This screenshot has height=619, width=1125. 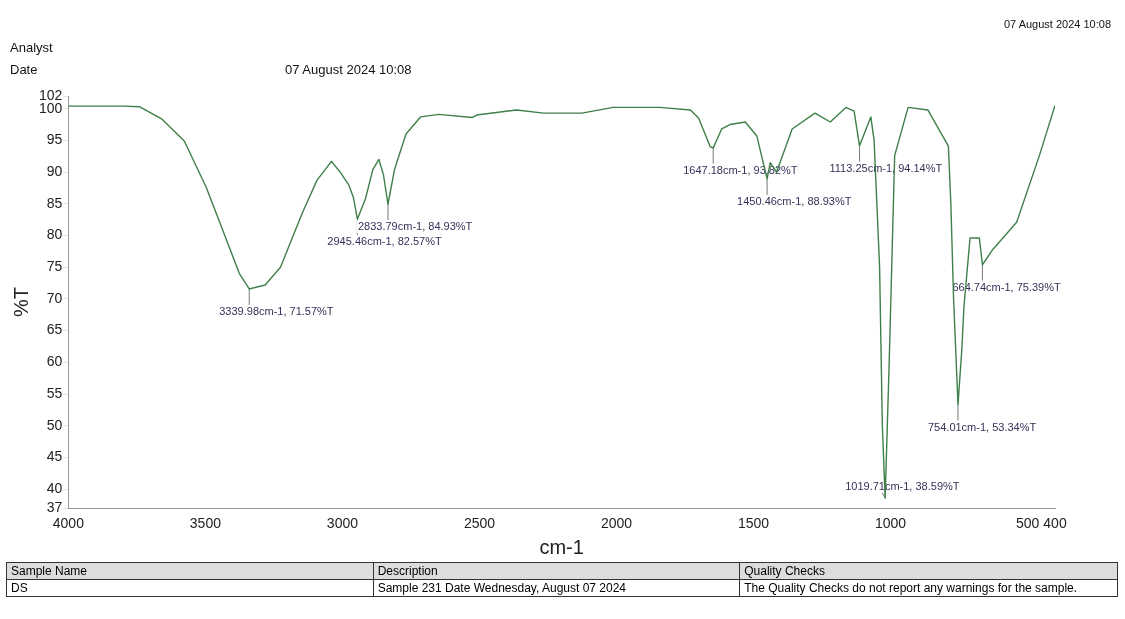 What do you see at coordinates (616, 523) in the screenshot?
I see `x-tick-label: 2000` at bounding box center [616, 523].